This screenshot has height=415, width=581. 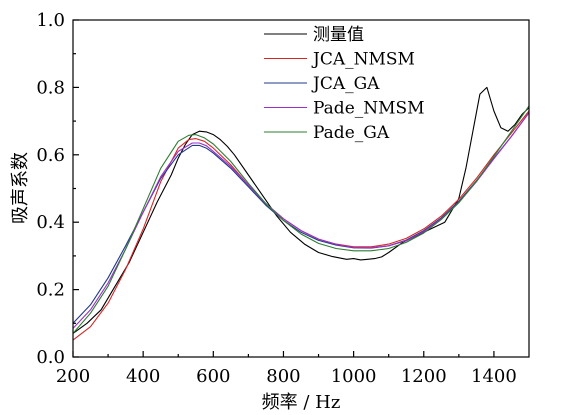 What do you see at coordinates (301, 402) in the screenshot?
I see `x-axis-title: 频率 / Hz` at bounding box center [301, 402].